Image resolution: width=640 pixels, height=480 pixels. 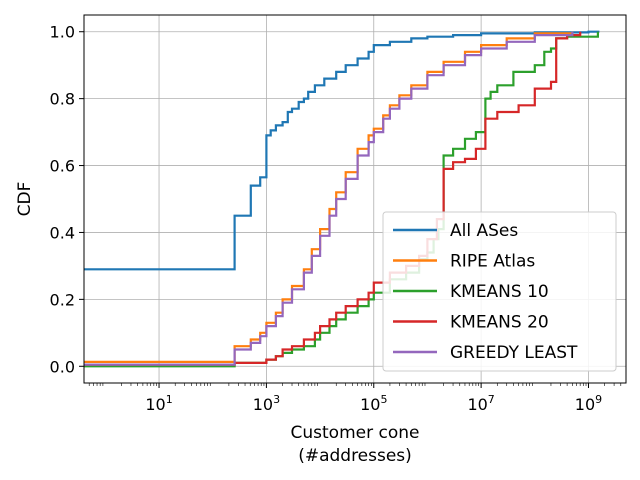 What do you see at coordinates (492, 262) in the screenshot?
I see `legend-label-ripe-atlas: RIPE Atlas` at bounding box center [492, 262].